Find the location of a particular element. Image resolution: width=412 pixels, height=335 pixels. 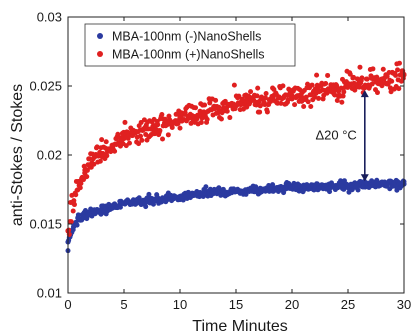

x-tick-label: 10 is located at coordinates (180, 304).